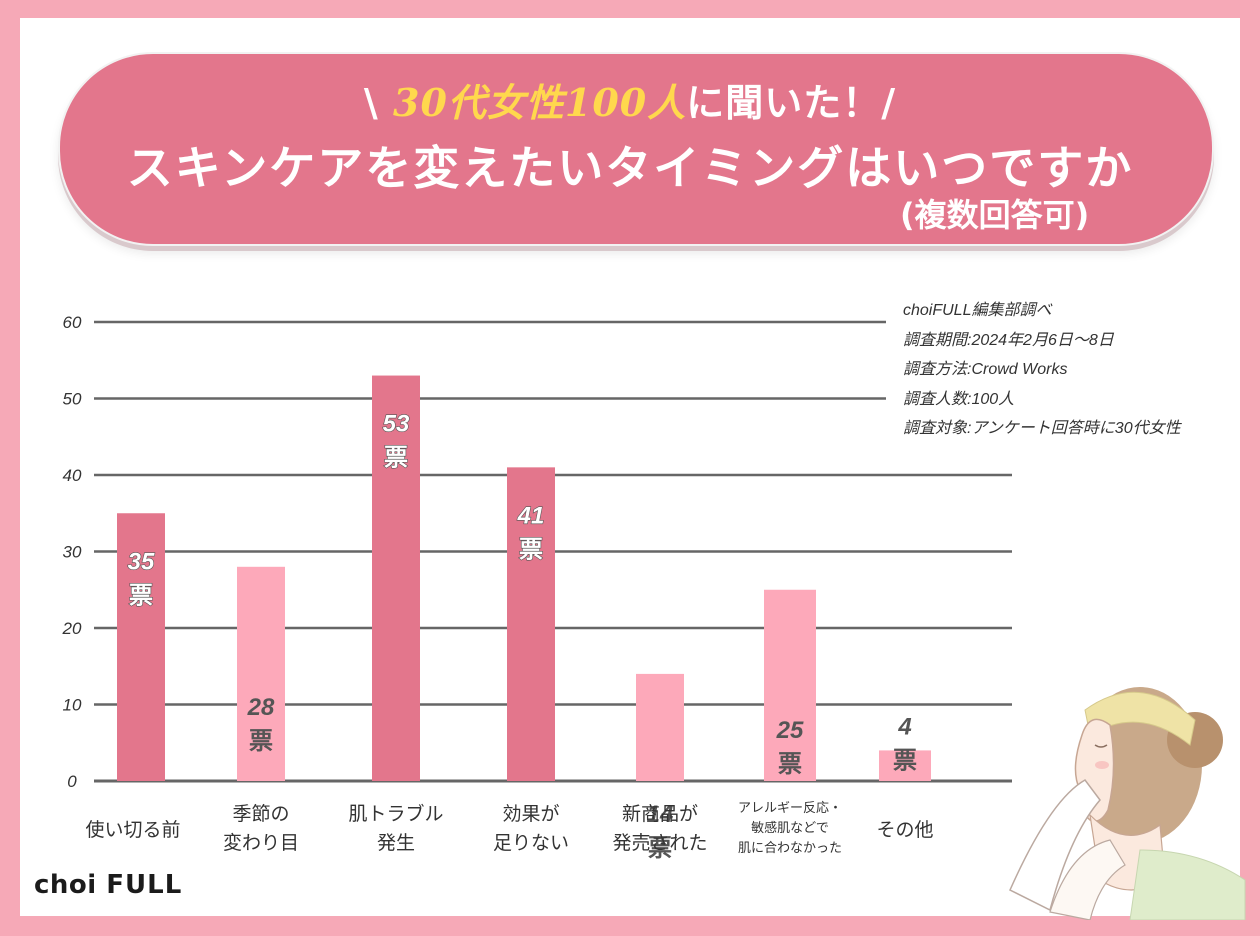 The image size is (1260, 936). What do you see at coordinates (977, 310) in the screenshot?
I see `meta-source: choiFULL編集部調べ` at bounding box center [977, 310].